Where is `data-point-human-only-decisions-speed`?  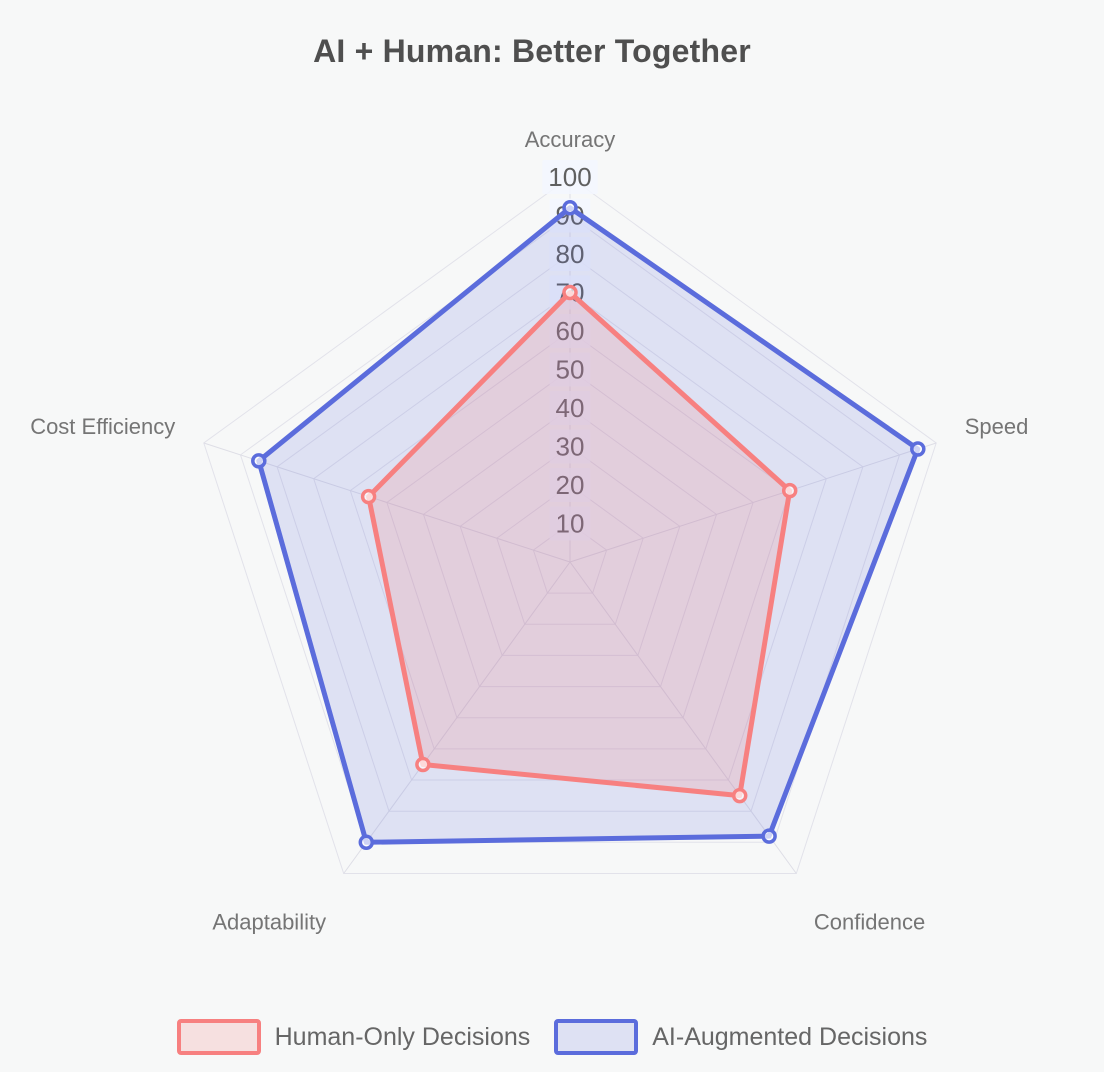 data-point-human-only-decisions-speed is located at coordinates (789, 490).